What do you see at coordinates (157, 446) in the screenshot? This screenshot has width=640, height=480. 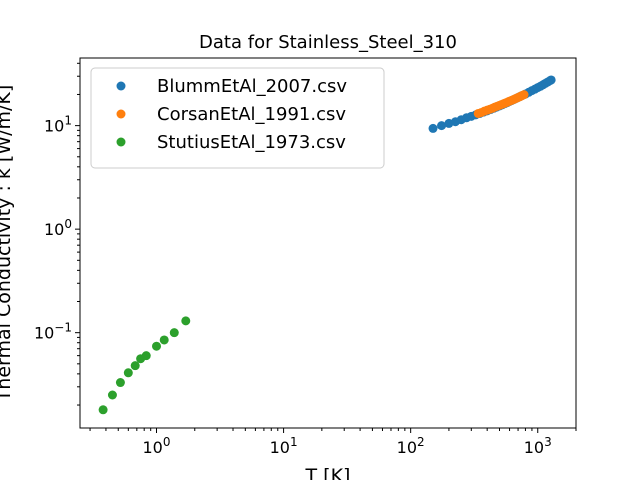 I see `x-tick-label: 10⁰` at bounding box center [157, 446].